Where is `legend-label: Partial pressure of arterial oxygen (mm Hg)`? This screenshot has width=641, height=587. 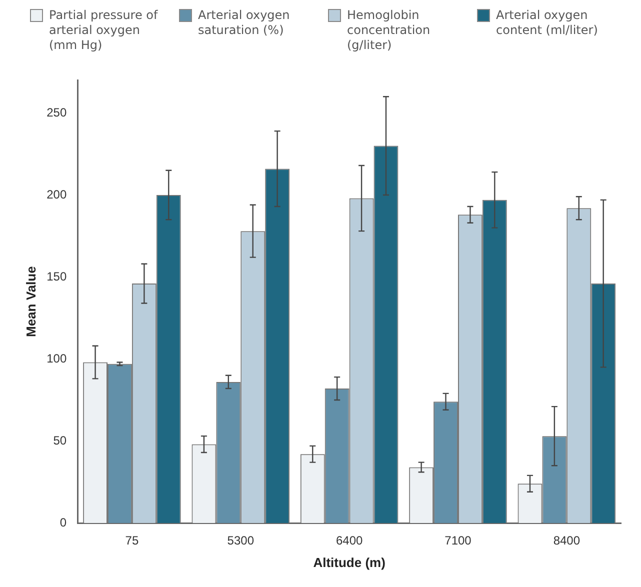
legend-label: Partial pressure of arterial oxygen (mm Hg) is located at coordinates (104, 30).